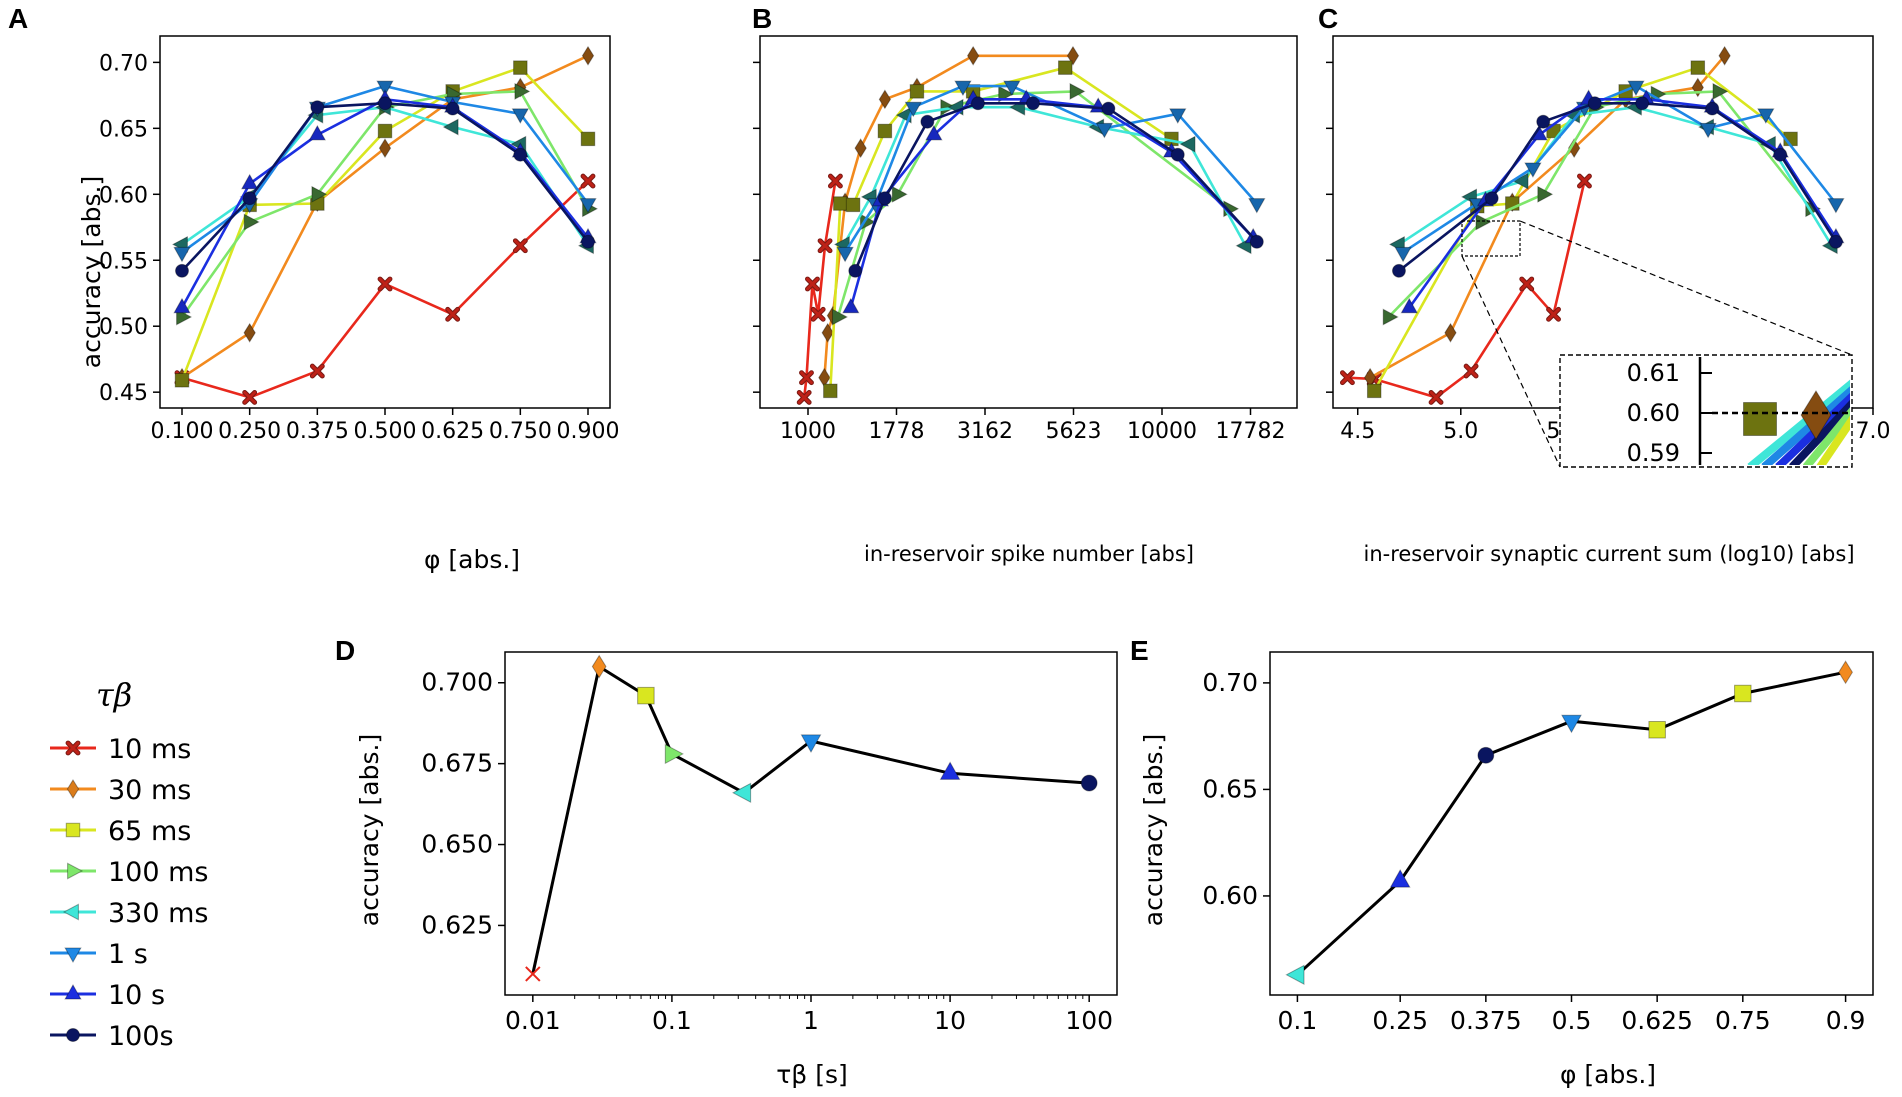 The height and width of the screenshot is (1097, 1902). I want to click on panel-a-xtick-label: 0.750, so click(520, 431).